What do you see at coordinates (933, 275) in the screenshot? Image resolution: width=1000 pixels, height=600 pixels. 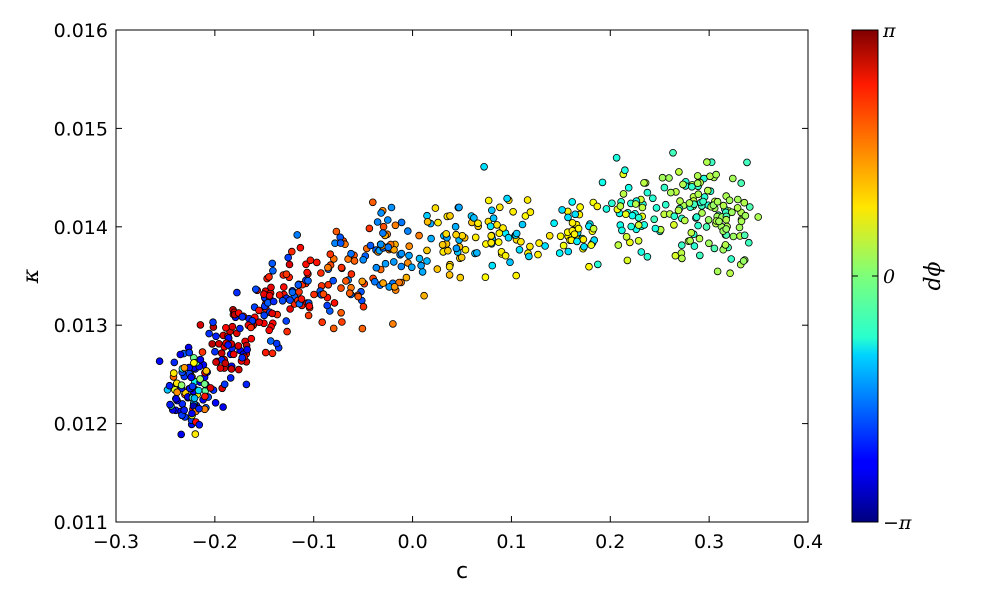 I see `colorbar-label: dϕ` at bounding box center [933, 275].